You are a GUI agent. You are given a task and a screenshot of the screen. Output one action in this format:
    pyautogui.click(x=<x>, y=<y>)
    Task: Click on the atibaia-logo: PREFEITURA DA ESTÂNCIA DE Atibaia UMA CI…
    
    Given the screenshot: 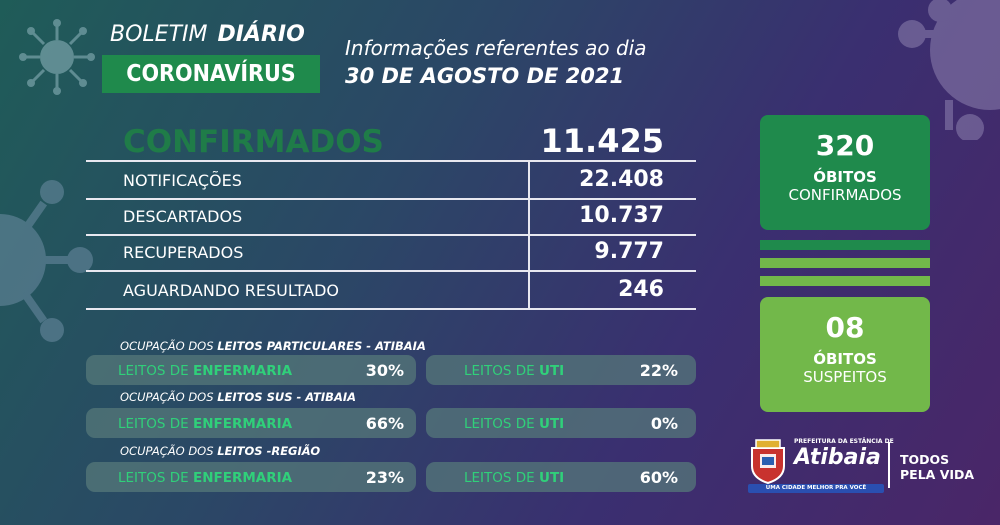 What is the action you would take?
    pyautogui.click(x=866, y=465)
    